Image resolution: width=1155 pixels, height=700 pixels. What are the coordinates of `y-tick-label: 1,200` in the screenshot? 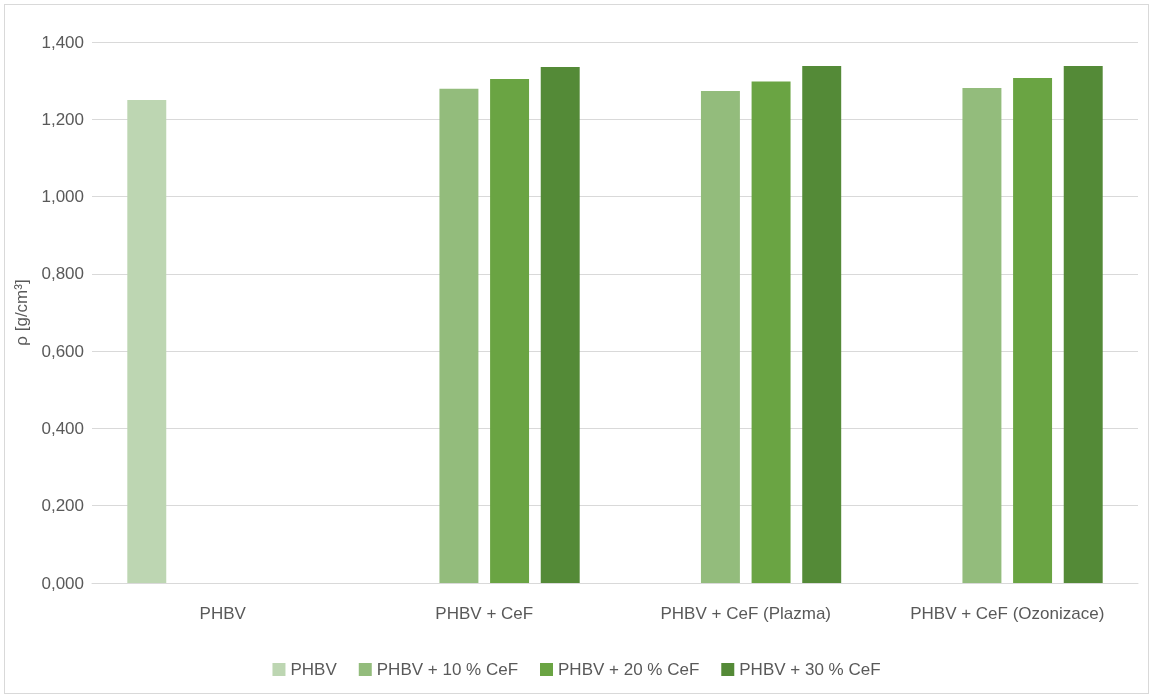 It's located at (62, 119).